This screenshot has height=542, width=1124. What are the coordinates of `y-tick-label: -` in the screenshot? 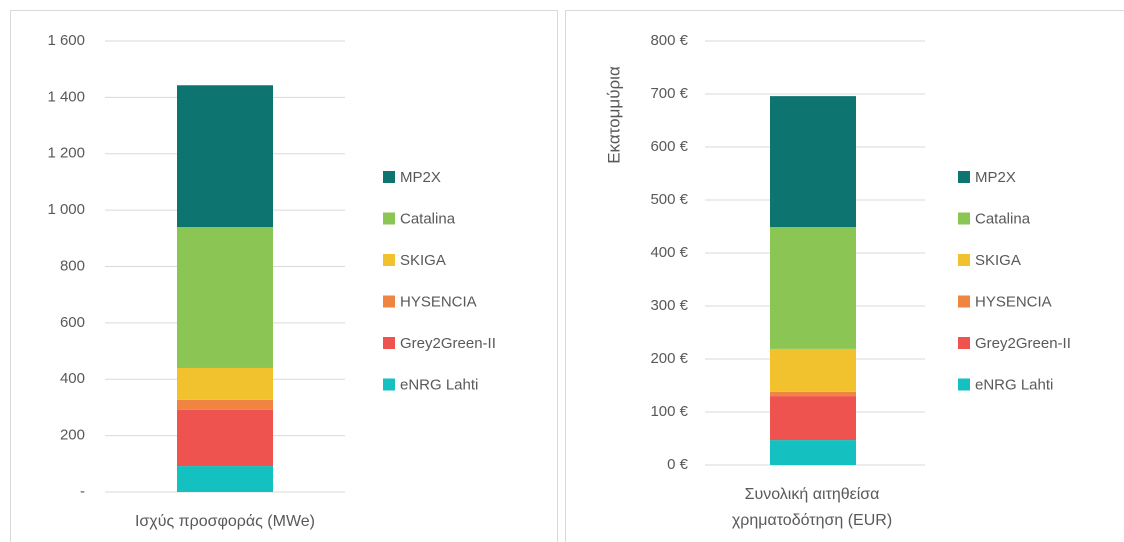 It's located at (82, 491).